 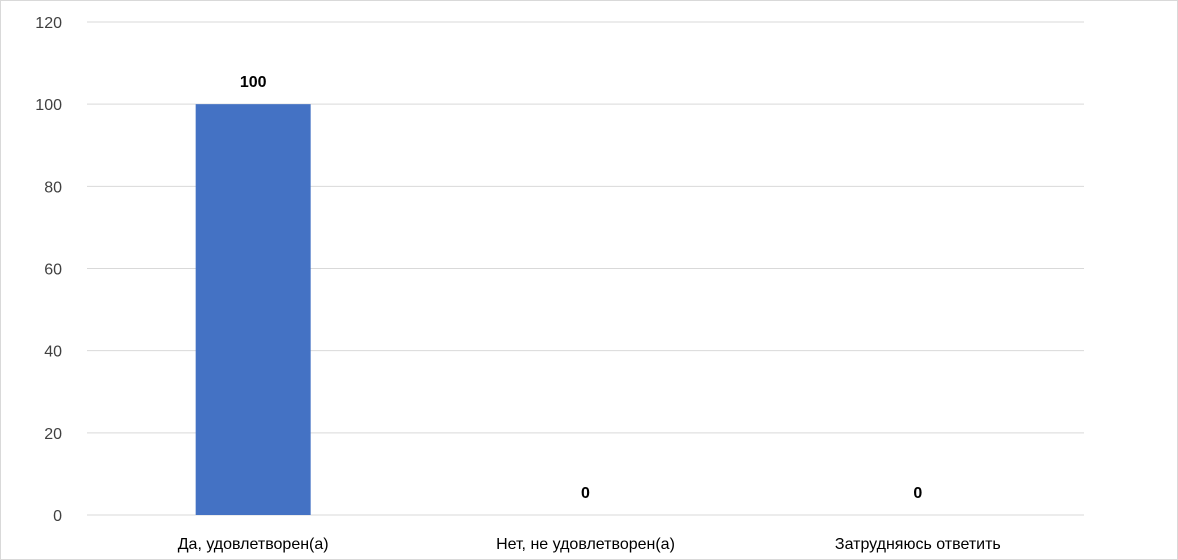 I want to click on category-label-2: Затрудняюсь ответить, so click(x=918, y=544).